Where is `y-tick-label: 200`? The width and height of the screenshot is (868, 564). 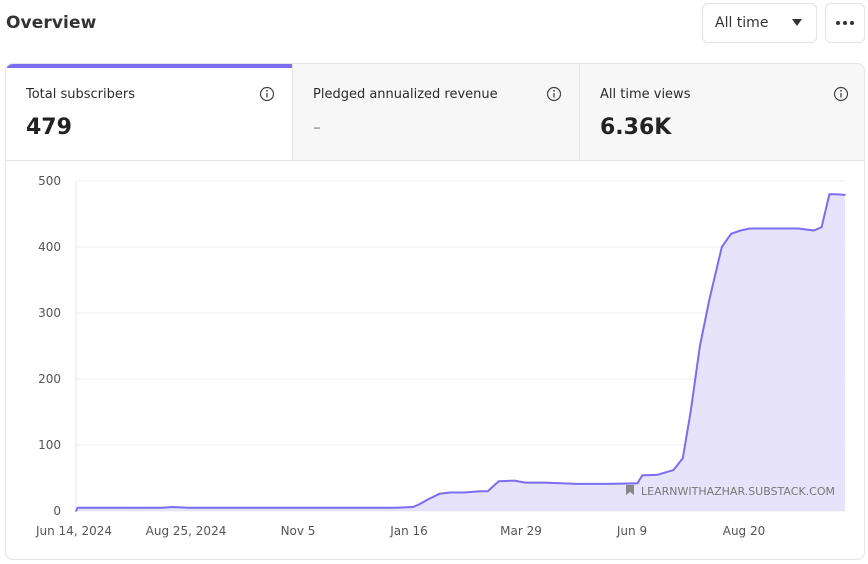
y-tick-label: 200 is located at coordinates (49, 379).